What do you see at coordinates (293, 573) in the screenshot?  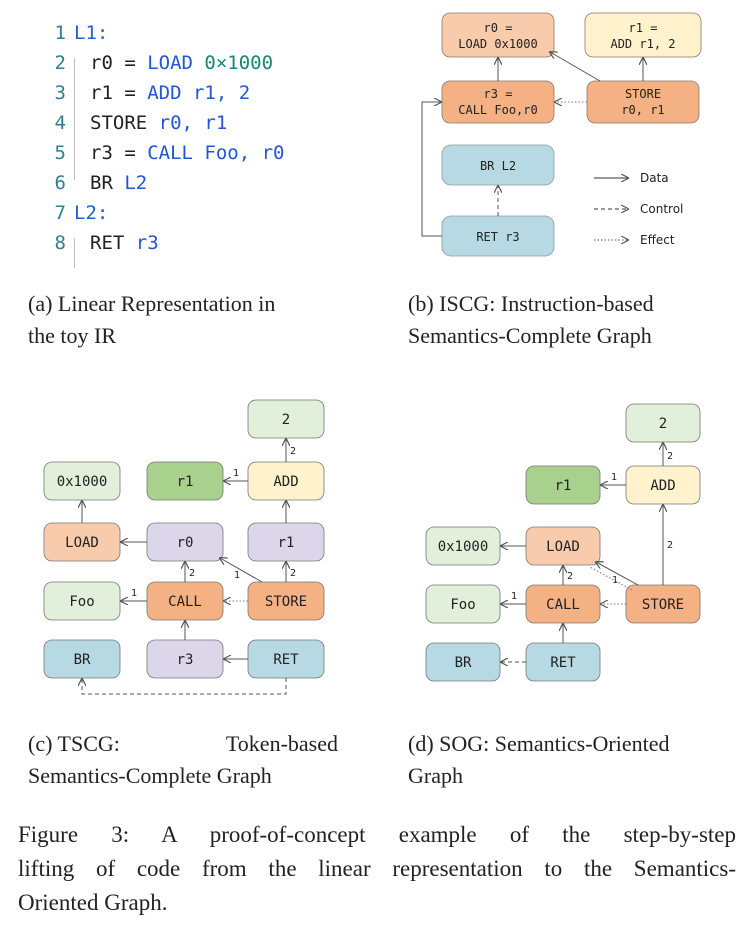 I see `edge-label-store-r1: 2` at bounding box center [293, 573].